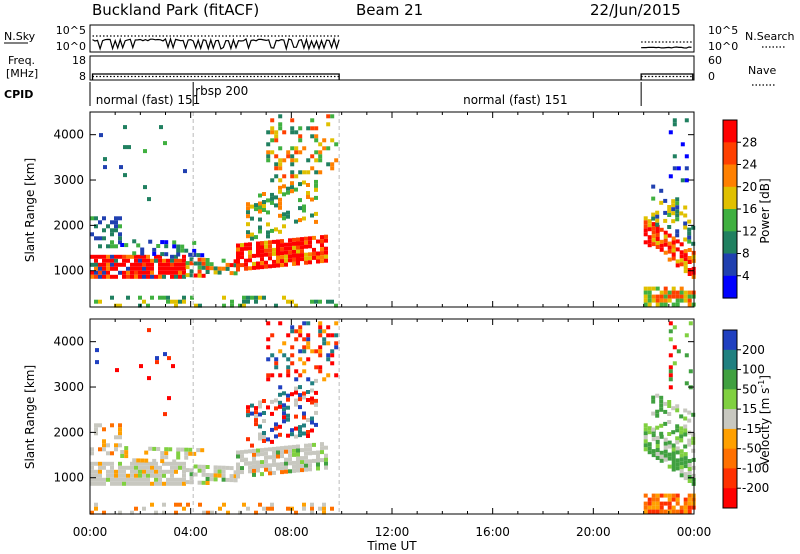 The image size is (800, 554). What do you see at coordinates (90, 532) in the screenshot?
I see `time-tick-label: 00:00` at bounding box center [90, 532].